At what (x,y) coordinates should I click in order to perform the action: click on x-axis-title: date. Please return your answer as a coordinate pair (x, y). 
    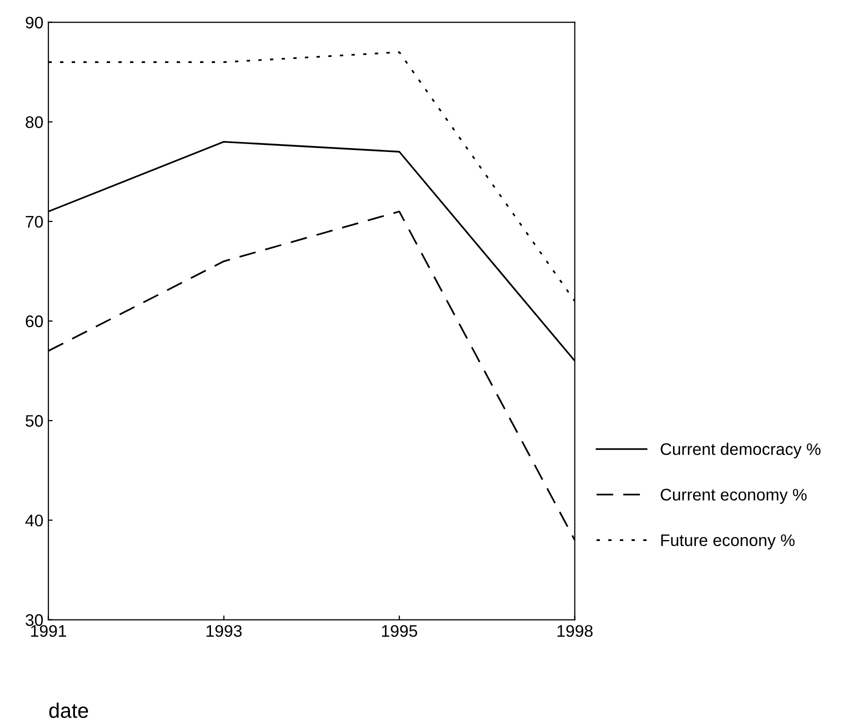
    Looking at the image, I should click on (68, 710).